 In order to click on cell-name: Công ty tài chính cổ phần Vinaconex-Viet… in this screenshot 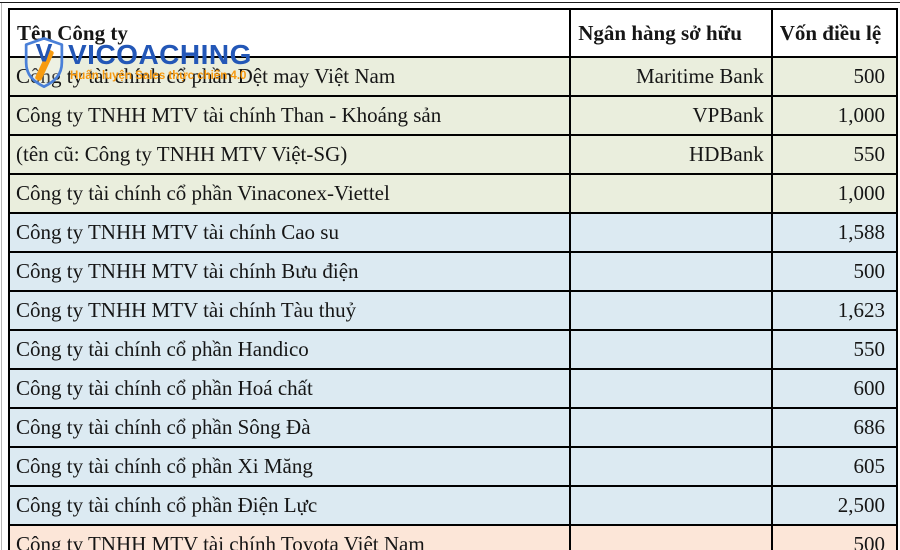, I will do `click(289, 193)`.